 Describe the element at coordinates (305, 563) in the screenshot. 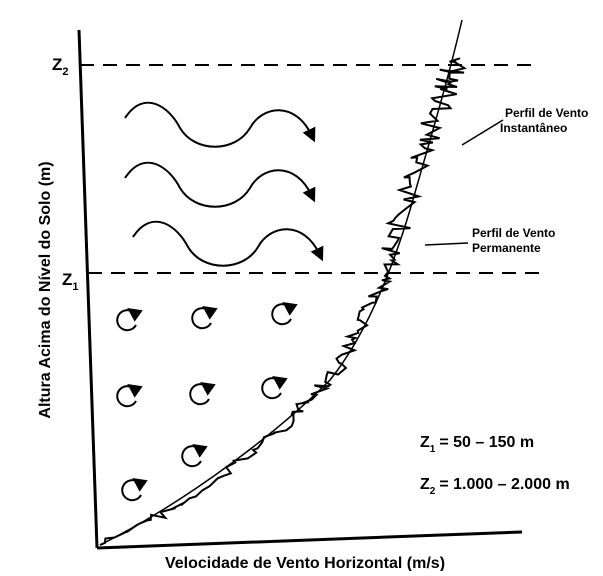

I see `x-axis-label: Velocidade de Vento Horizontal (m/s)` at that location.